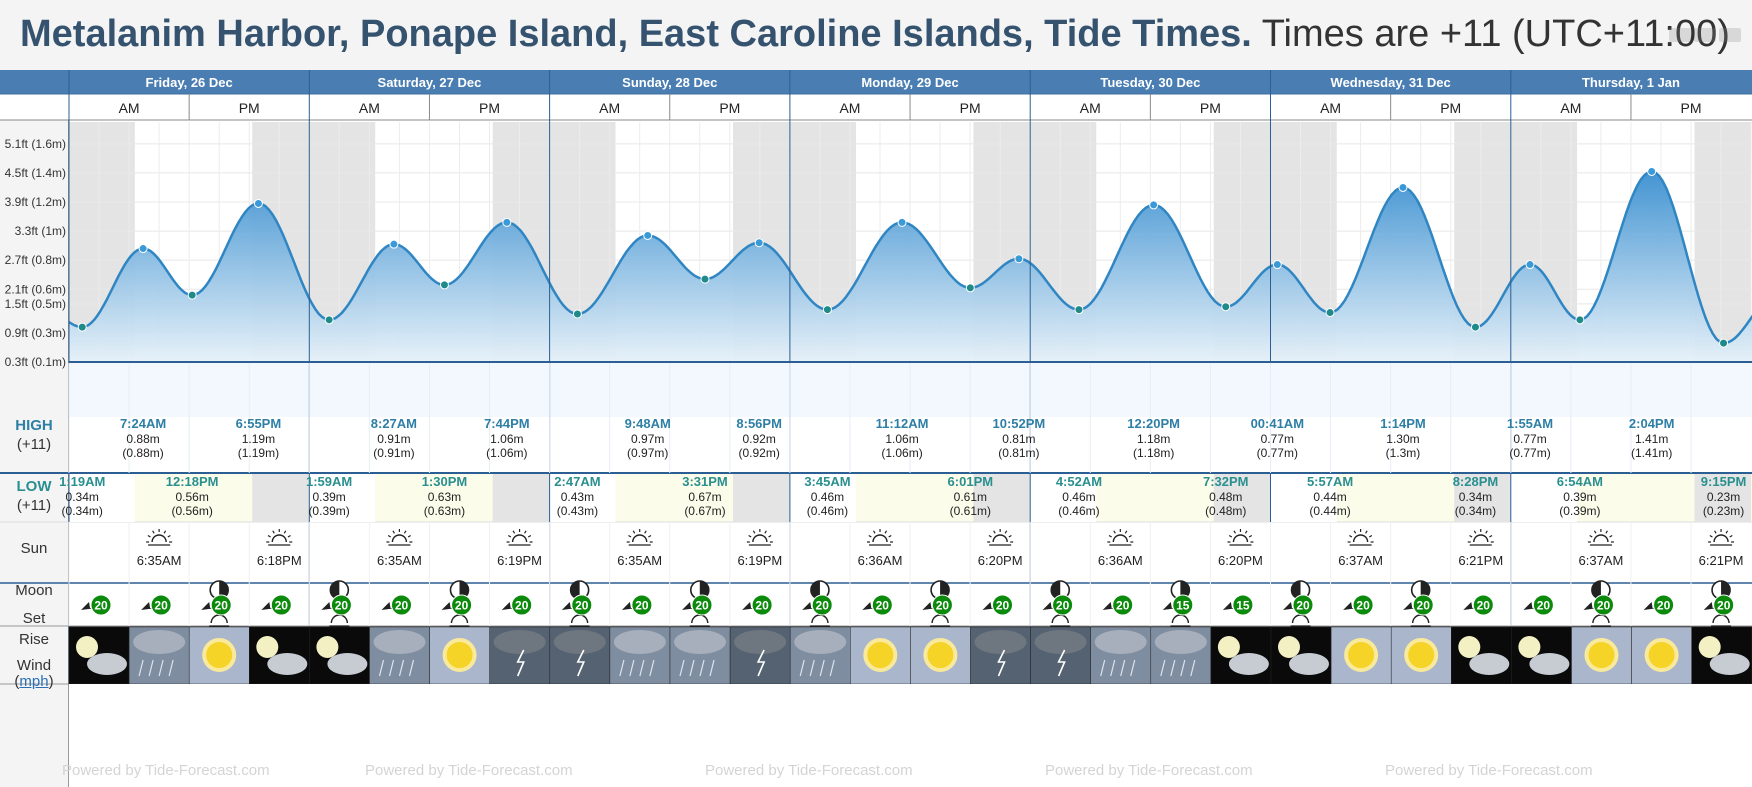  I want to click on high-tide-height-alt: (0.81m), so click(1018, 453).